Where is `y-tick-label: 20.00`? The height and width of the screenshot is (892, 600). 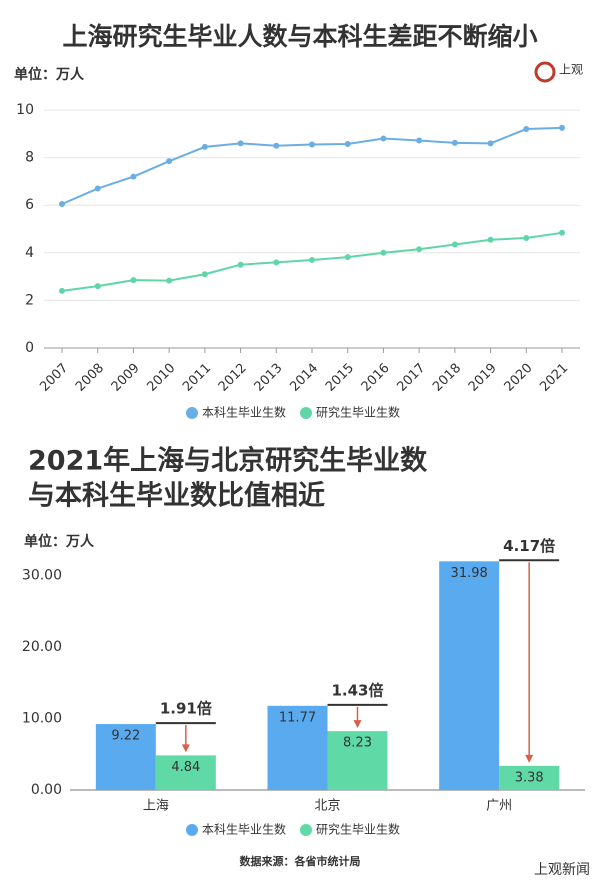 y-tick-label: 20.00 is located at coordinates (42, 647).